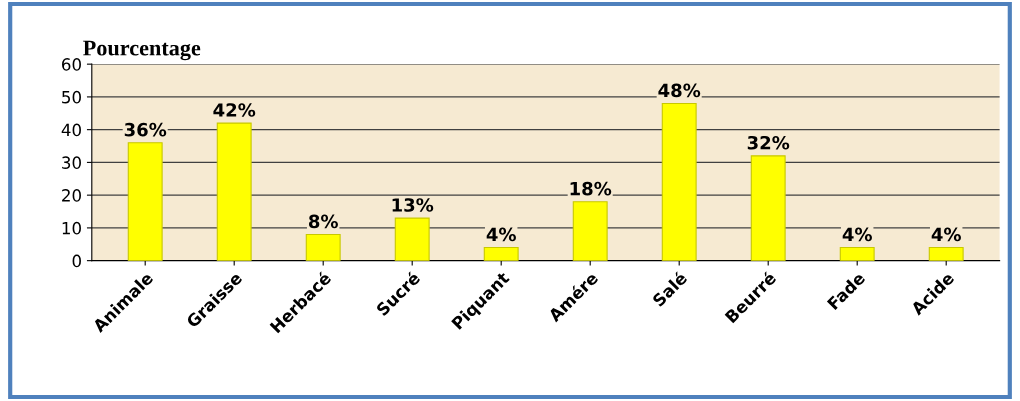 Image resolution: width=1020 pixels, height=401 pixels. What do you see at coordinates (323, 221) in the screenshot?
I see `data-label: 8%` at bounding box center [323, 221].